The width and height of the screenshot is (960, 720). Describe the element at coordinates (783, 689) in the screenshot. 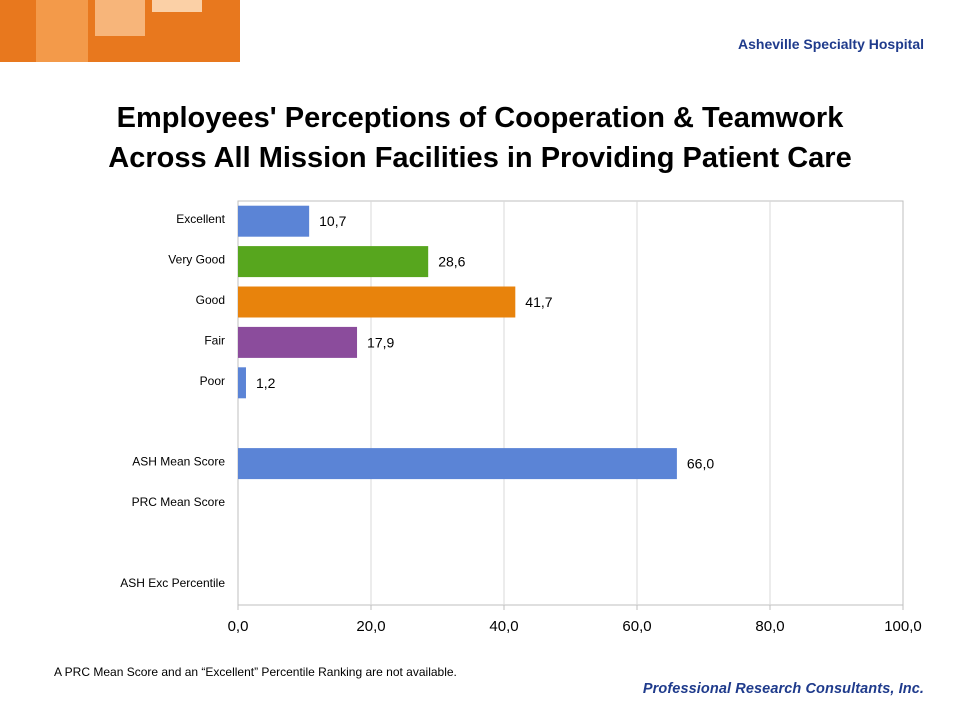

I see `prc-logo: Professional Research Consultants, Inc.` at that location.